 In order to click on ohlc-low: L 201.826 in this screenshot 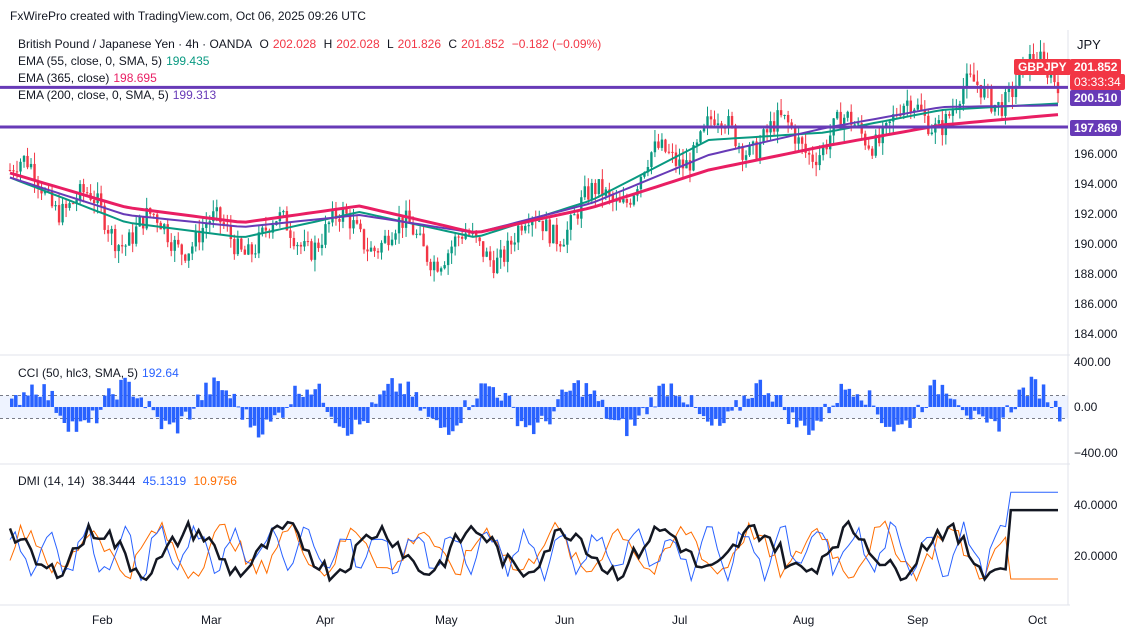, I will do `click(414, 44)`.